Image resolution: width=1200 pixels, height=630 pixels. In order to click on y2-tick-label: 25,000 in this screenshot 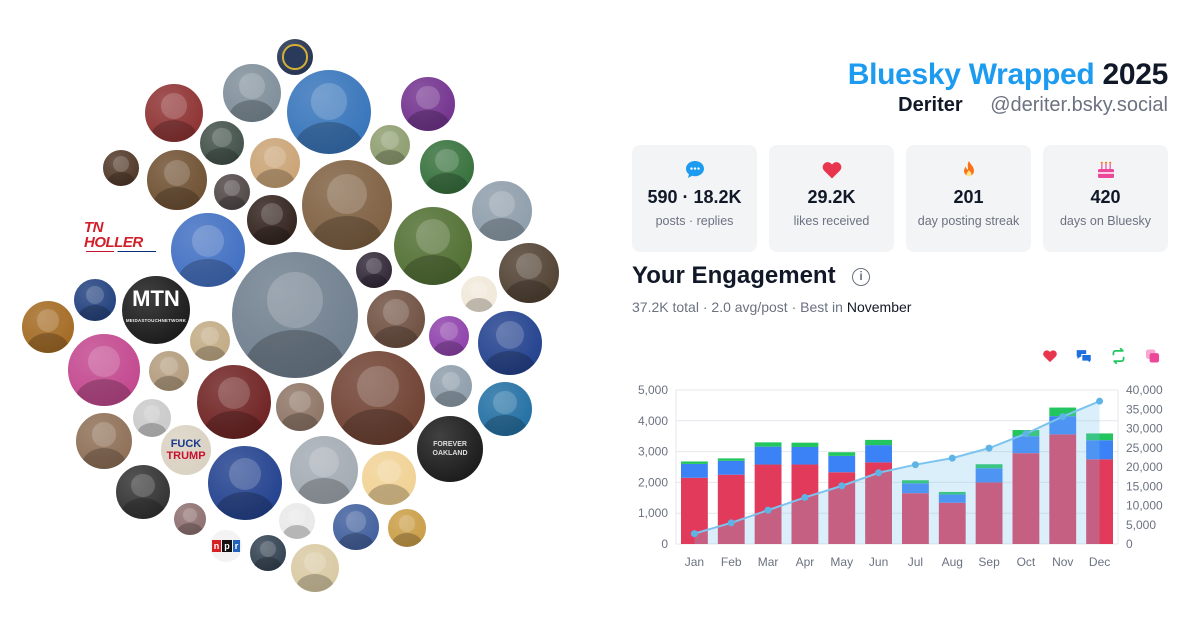, I will do `click(1144, 448)`.